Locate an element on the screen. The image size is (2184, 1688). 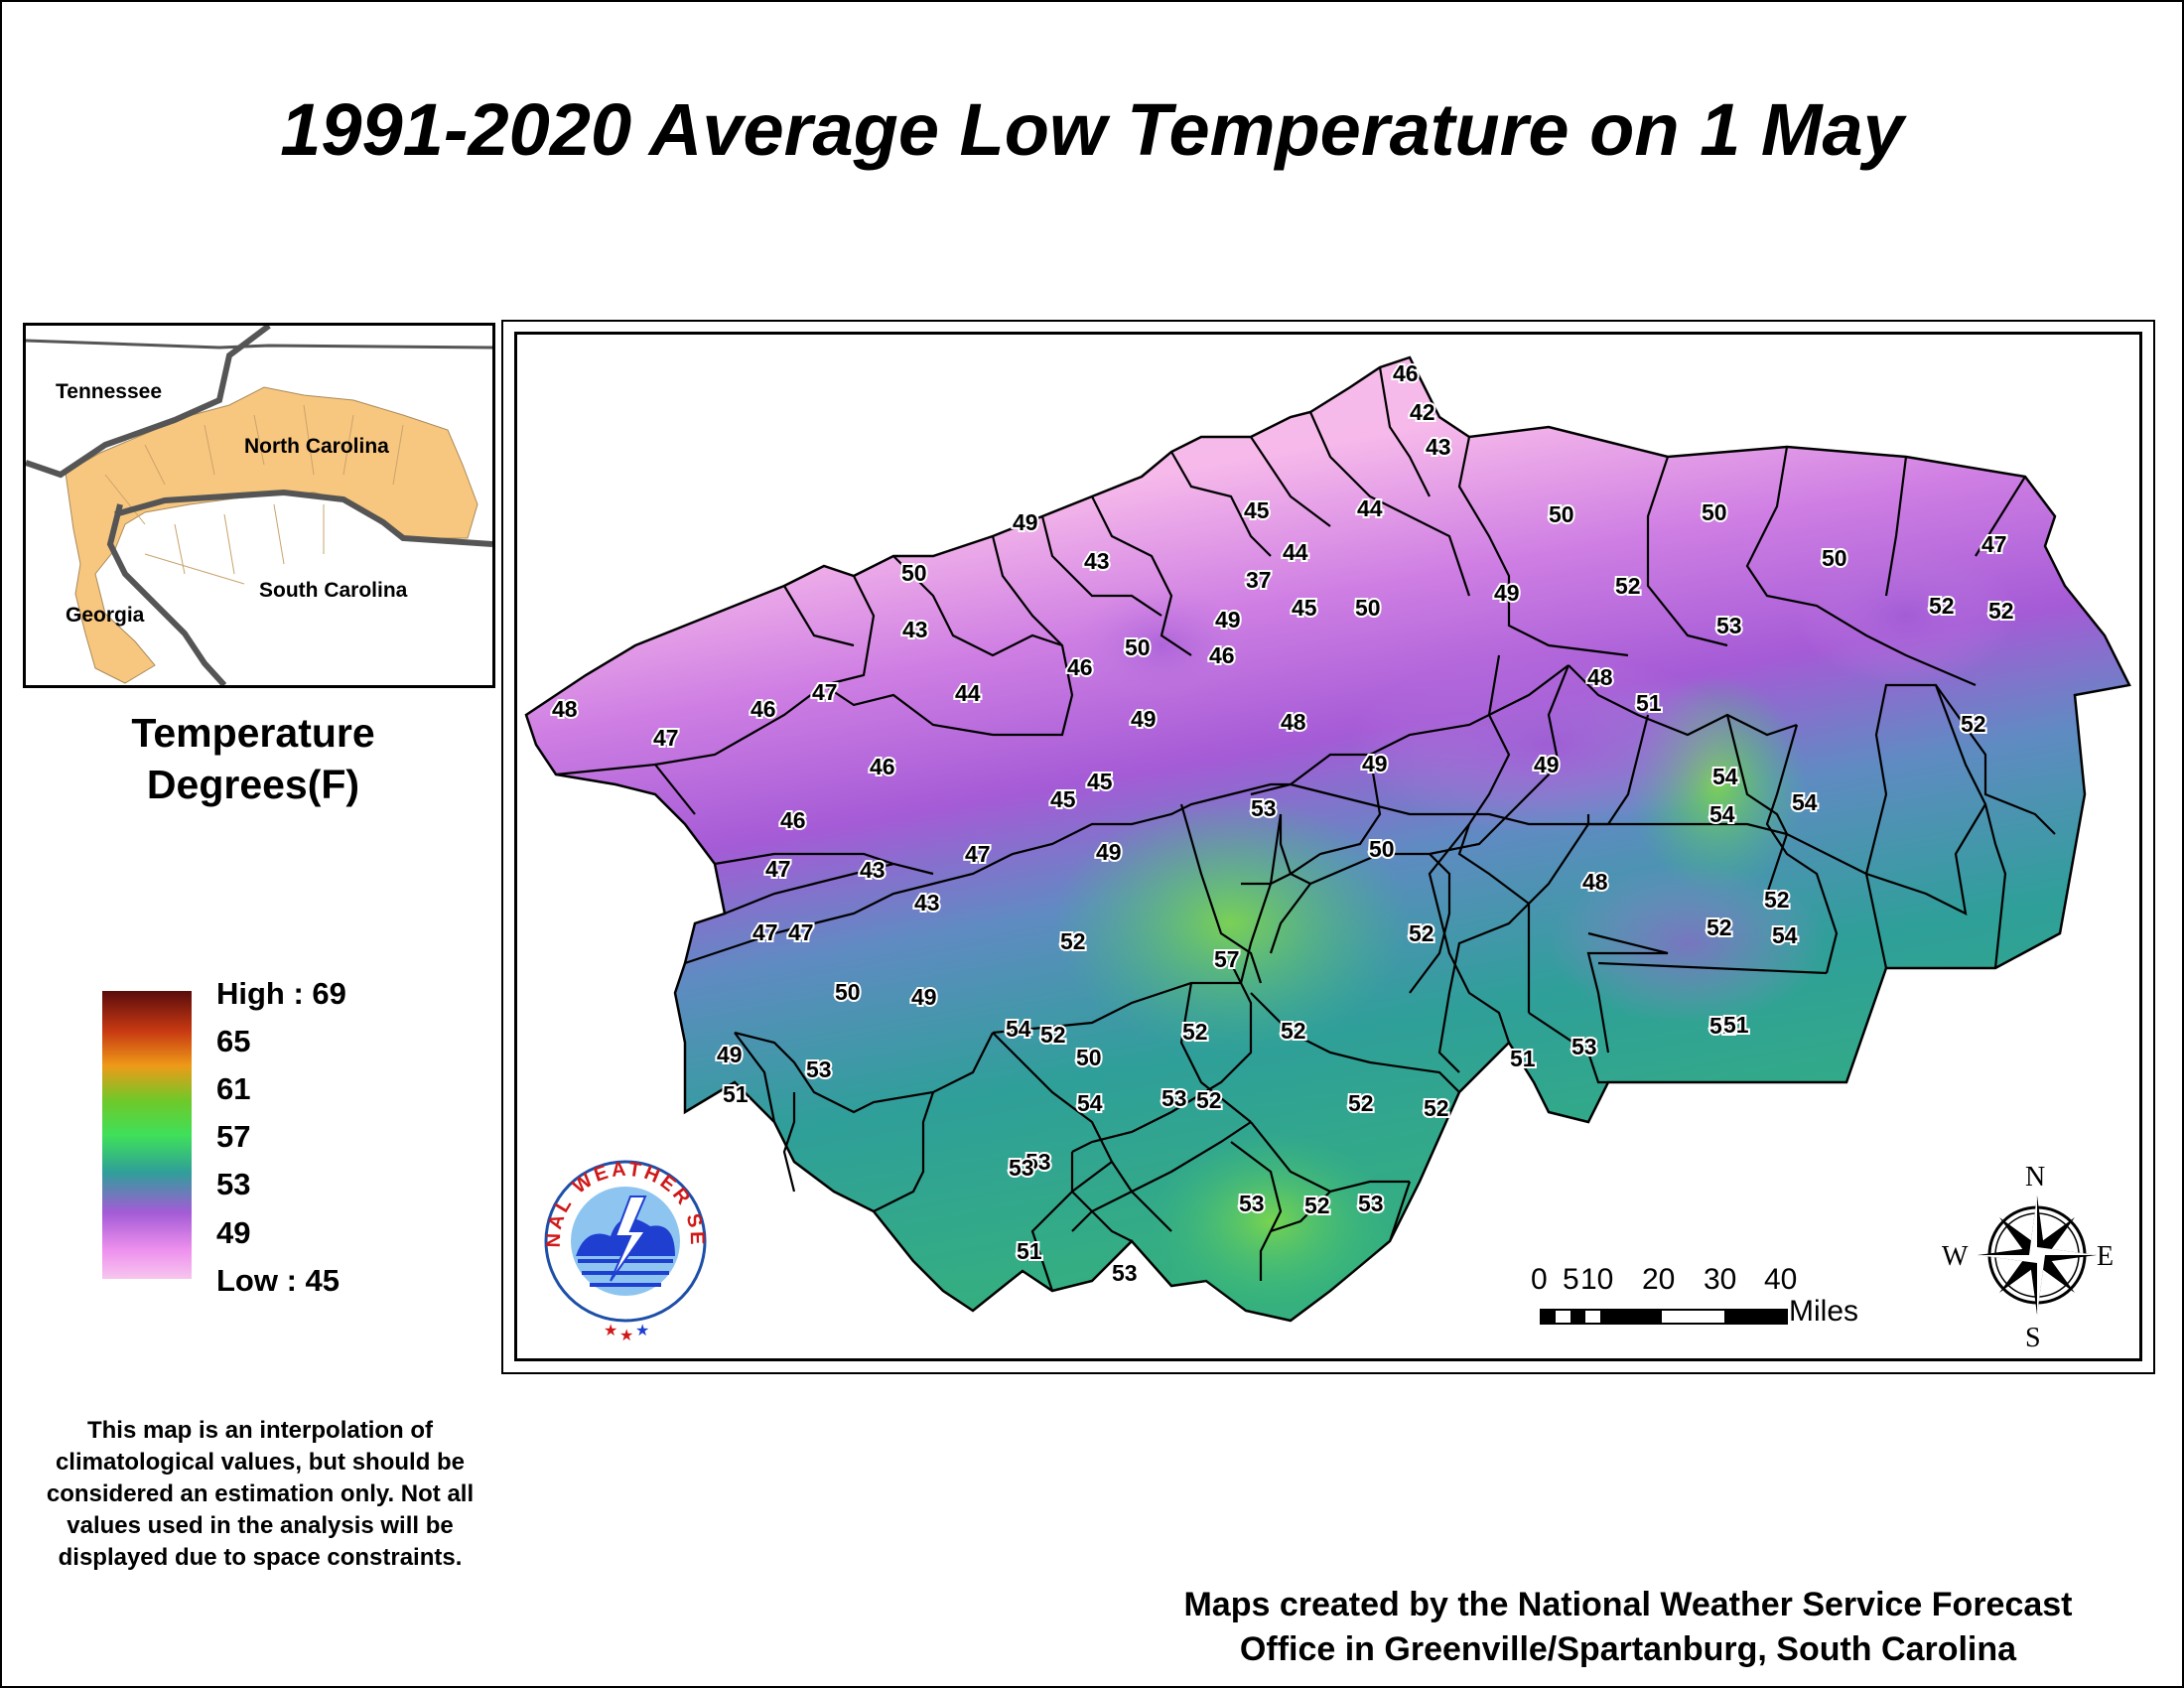
legend-title-line1: Temperature is located at coordinates (253, 733).